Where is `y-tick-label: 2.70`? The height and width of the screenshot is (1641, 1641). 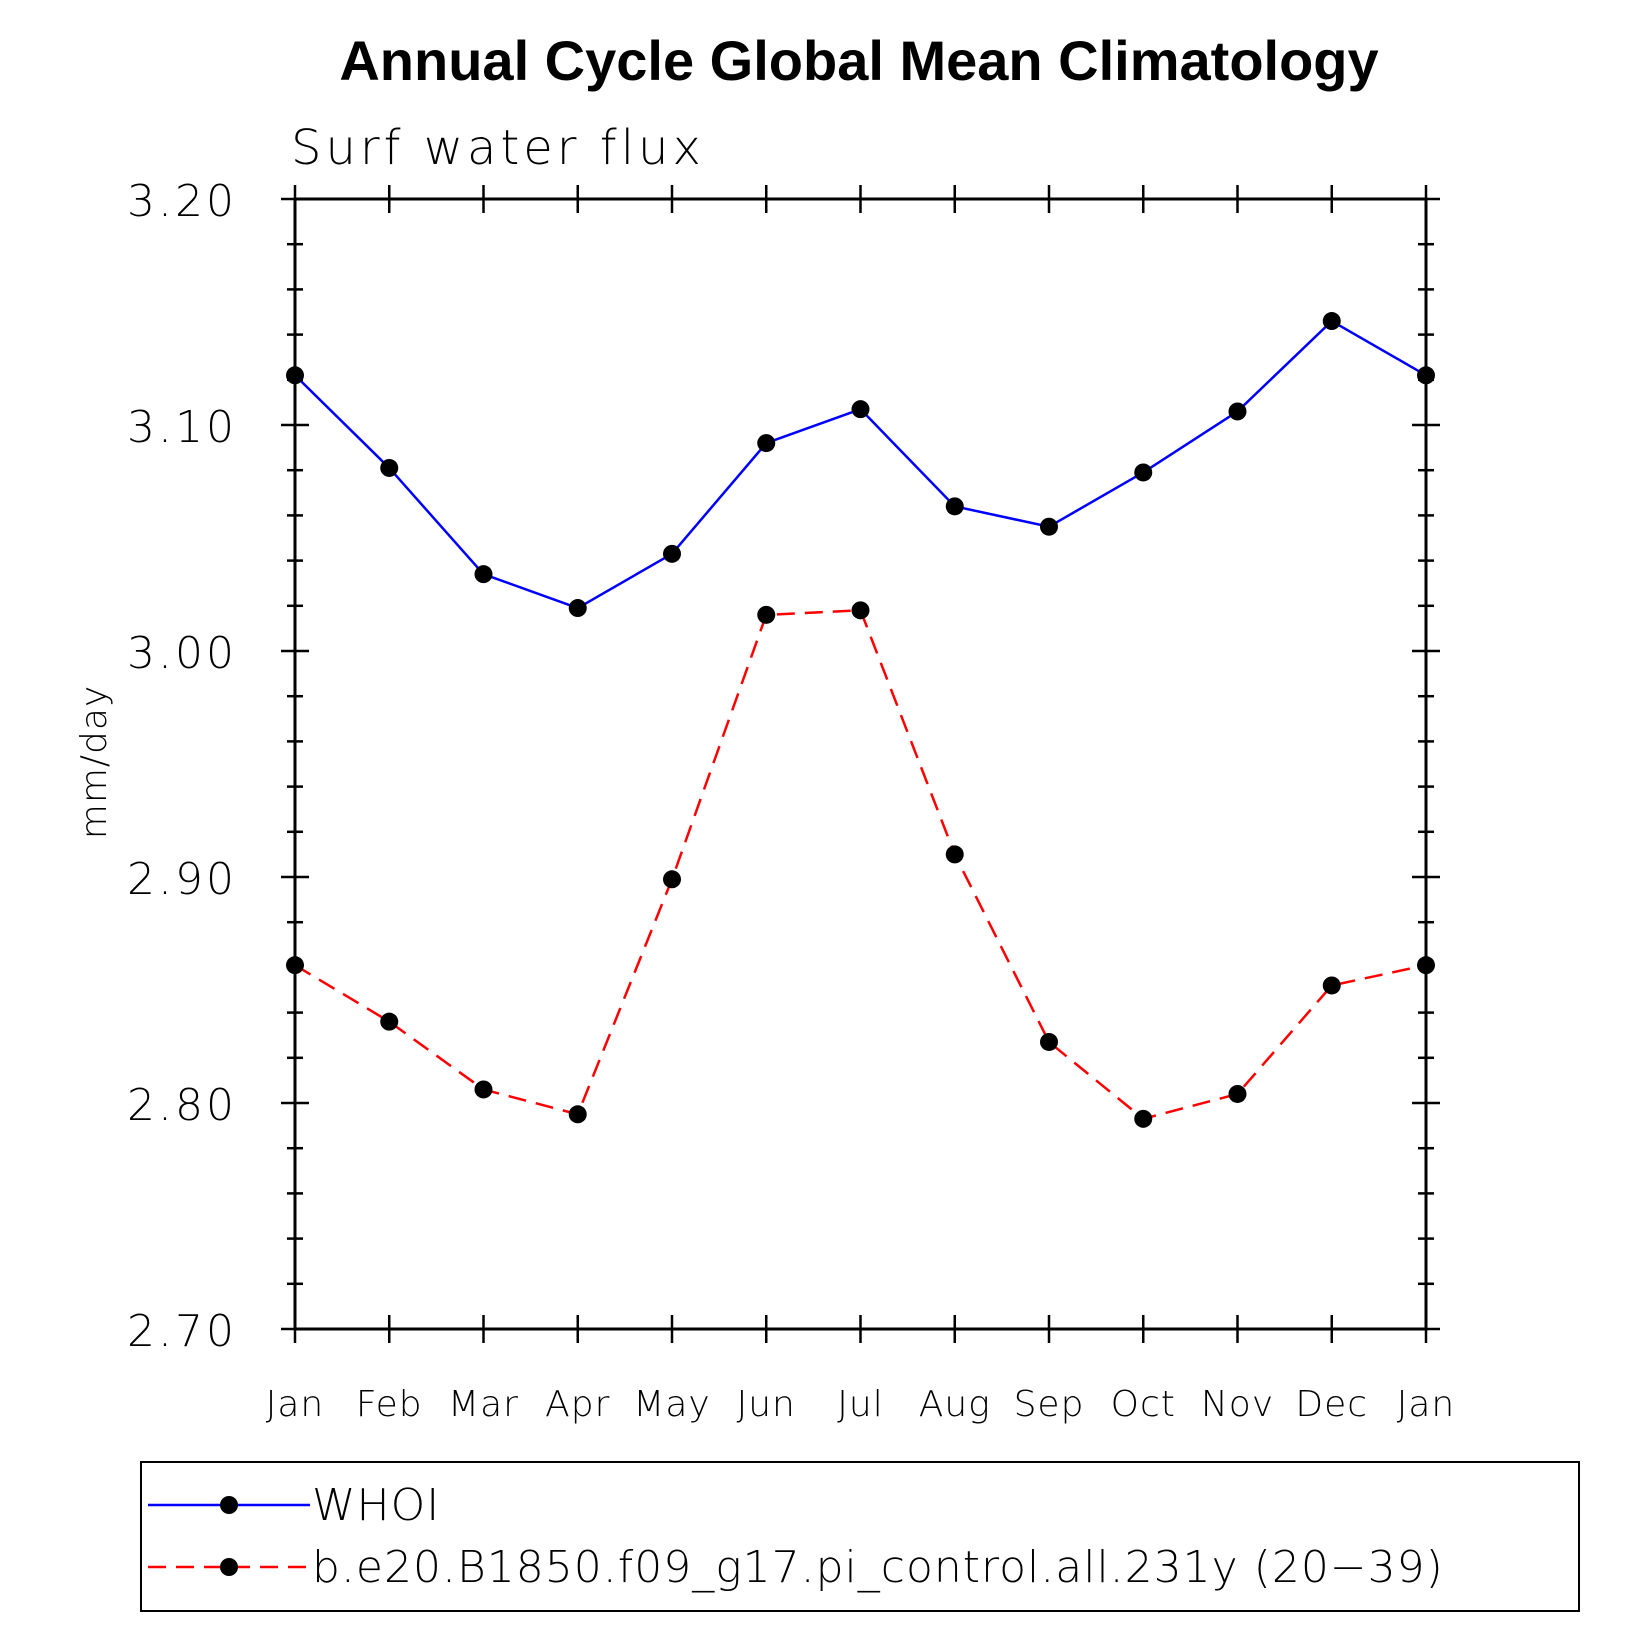
y-tick-label: 2.70 is located at coordinates (182, 1331).